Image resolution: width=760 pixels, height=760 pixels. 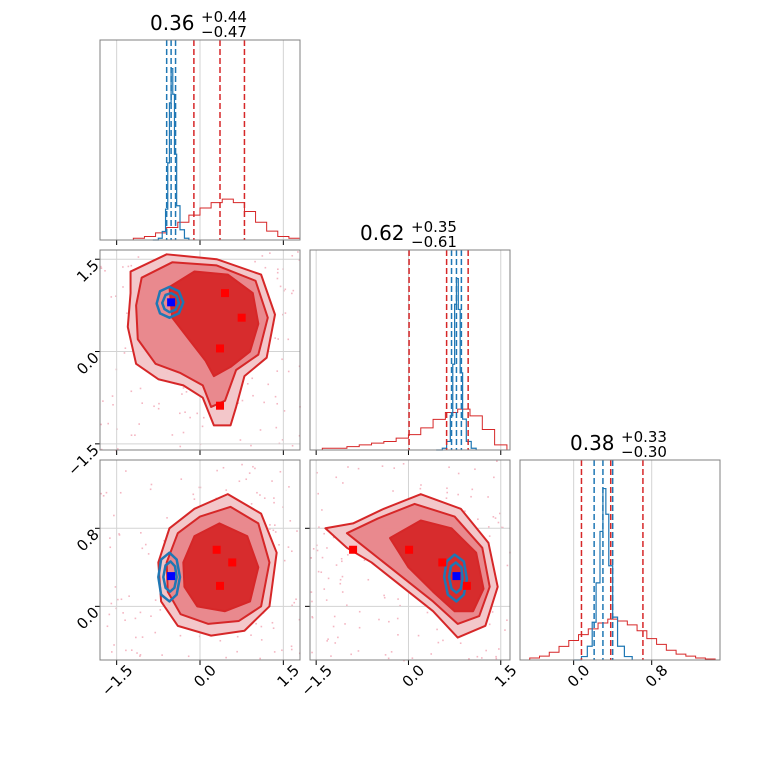 I want to click on diag-panel-p2-background, so click(x=410, y=350).